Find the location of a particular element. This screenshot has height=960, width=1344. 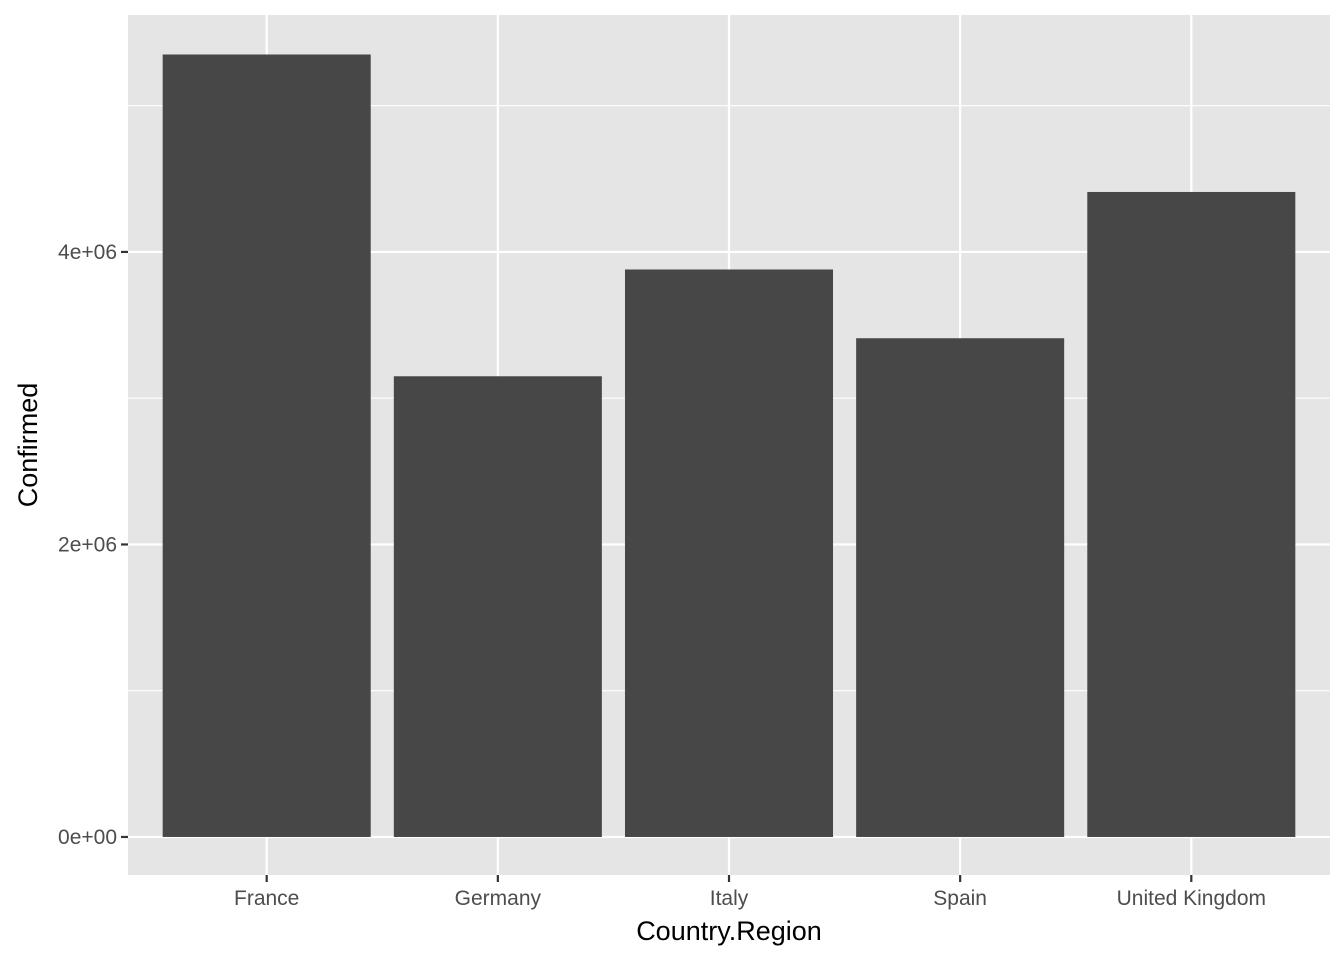

y-axis-title: Confirmed is located at coordinates (28, 445).